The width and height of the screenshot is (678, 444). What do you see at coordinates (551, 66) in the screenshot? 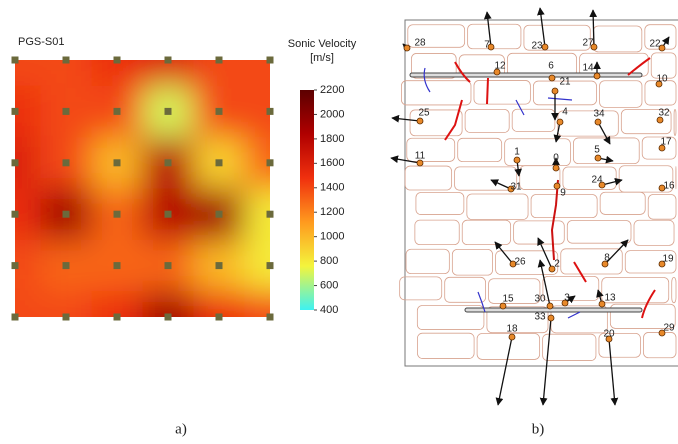
I see `node-label: 6` at bounding box center [551, 66].